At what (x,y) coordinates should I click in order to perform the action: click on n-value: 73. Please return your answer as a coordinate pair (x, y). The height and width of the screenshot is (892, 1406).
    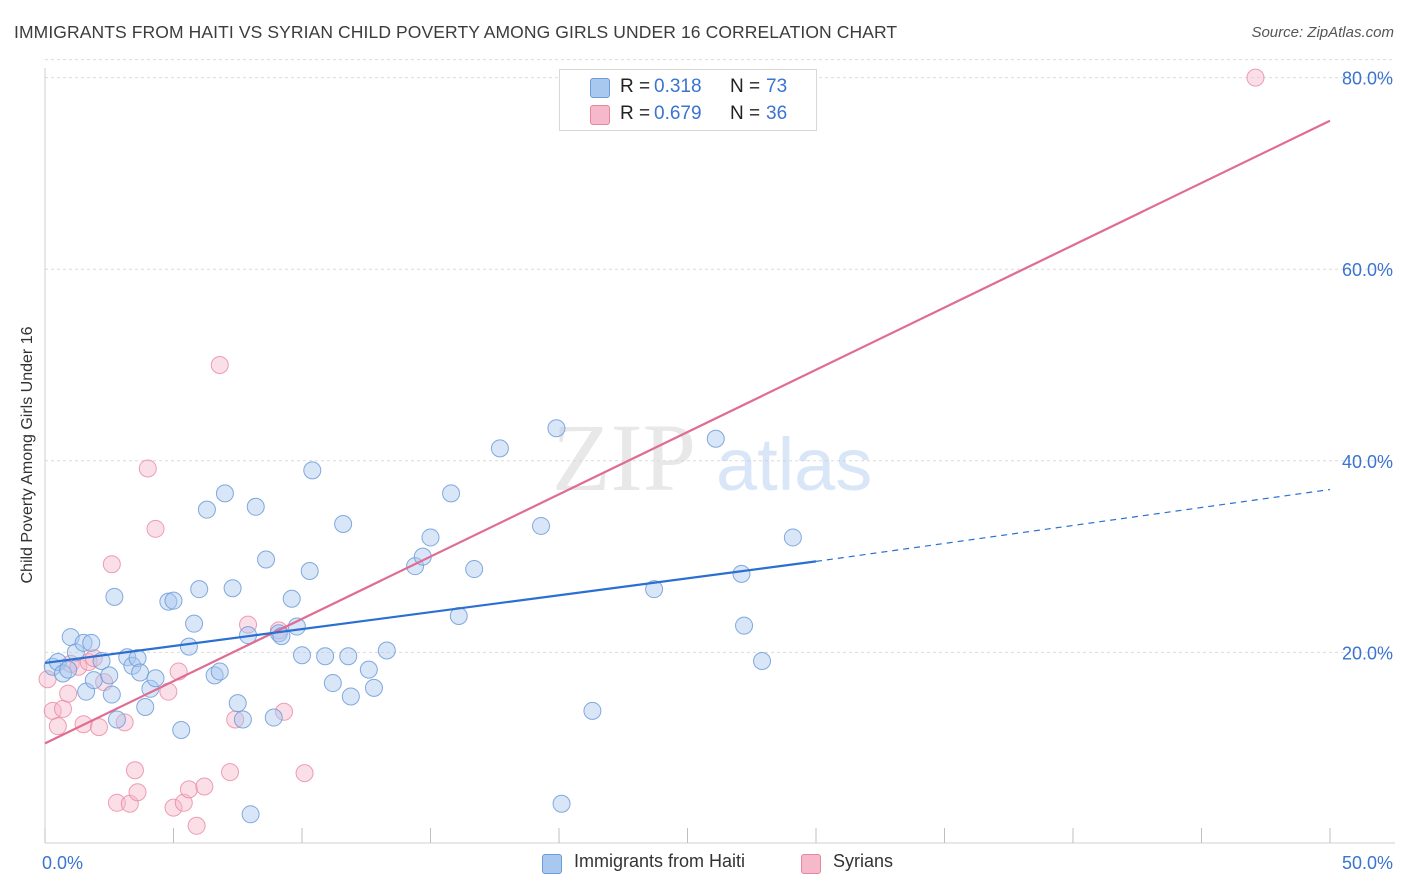
    Looking at the image, I should click on (777, 86).